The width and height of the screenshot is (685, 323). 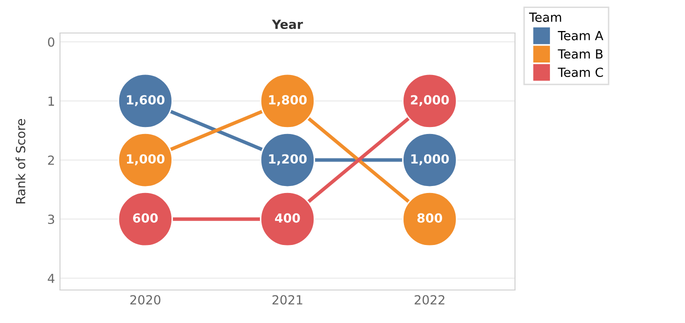 I want to click on annotation: 800, so click(x=429, y=218).